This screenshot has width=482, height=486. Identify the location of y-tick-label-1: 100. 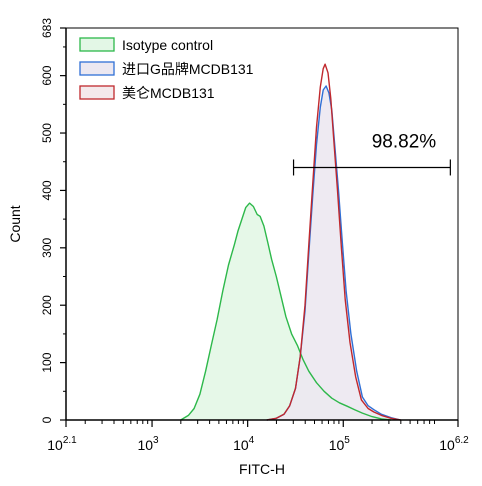
(47, 362).